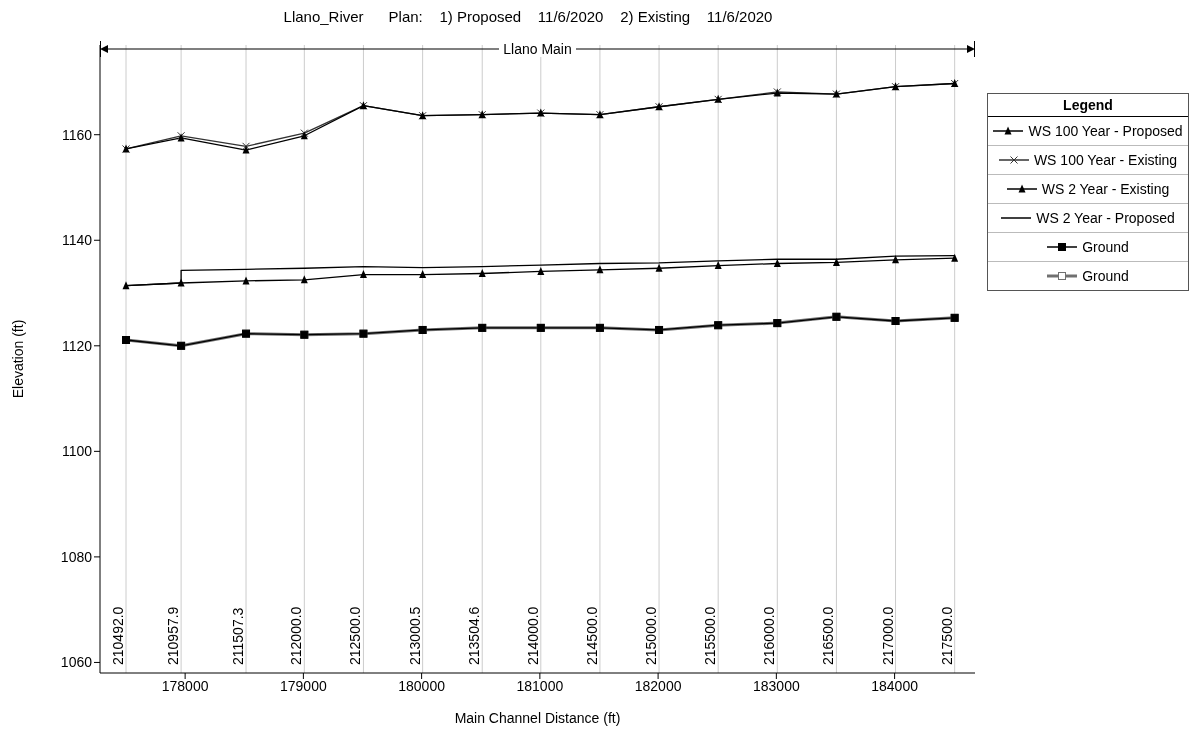 The image size is (1195, 748). I want to click on x-tick-label: 184000, so click(895, 685).